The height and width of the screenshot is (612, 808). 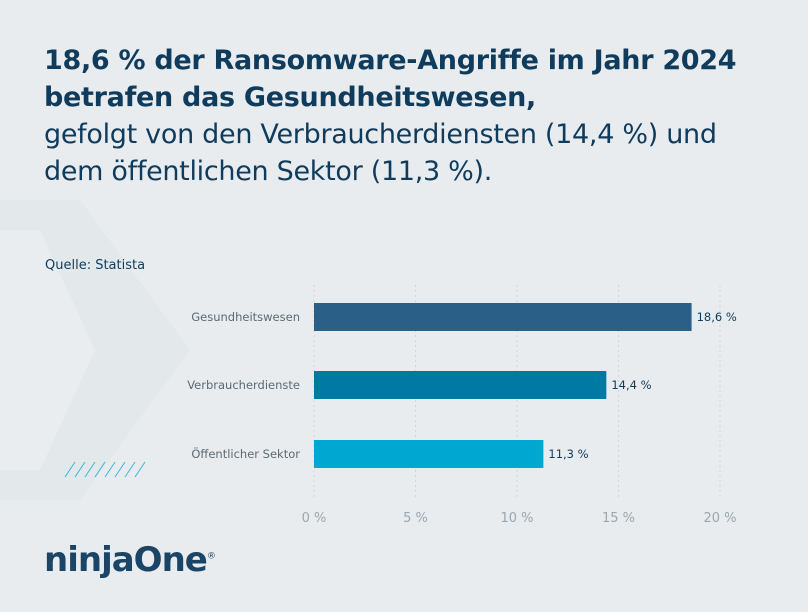 I want to click on x-tick-label: 20 %, so click(x=719, y=518).